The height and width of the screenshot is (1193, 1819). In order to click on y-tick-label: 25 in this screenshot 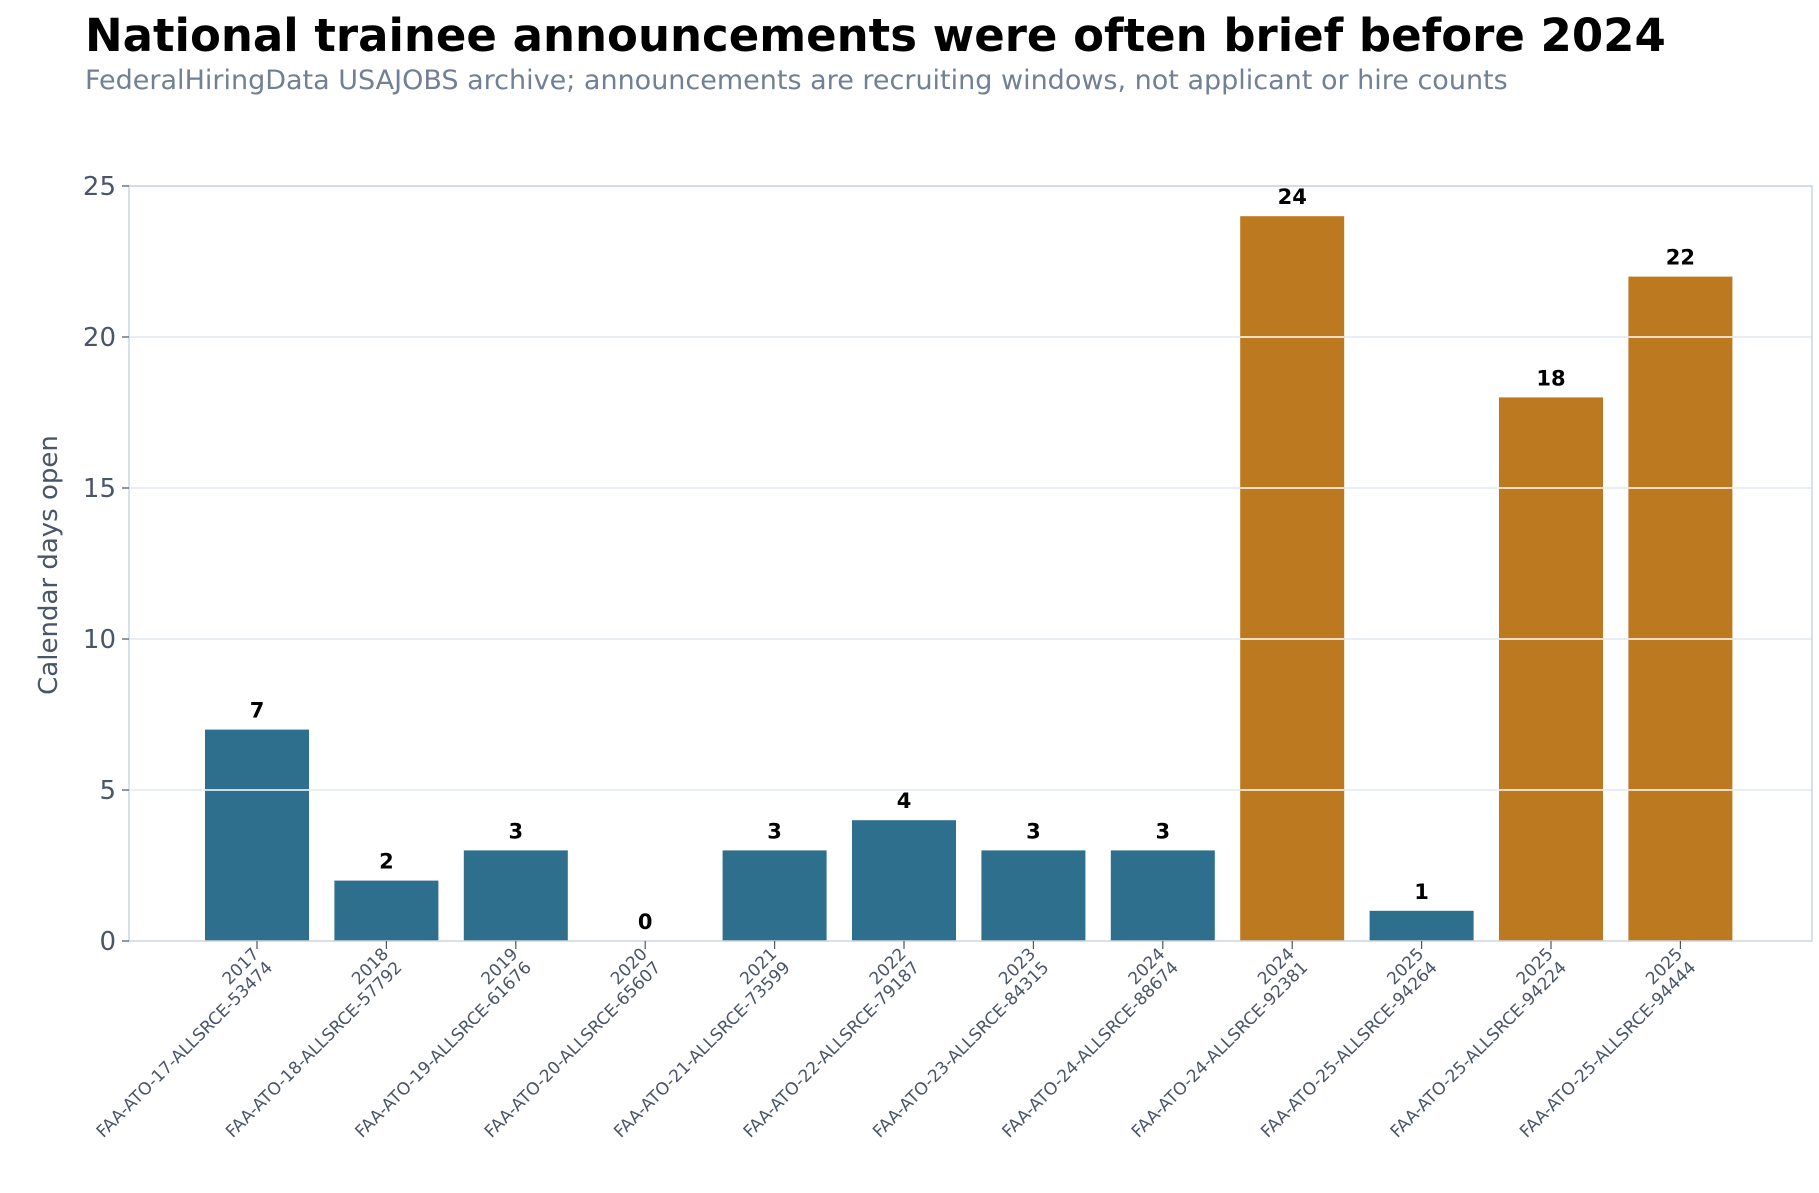, I will do `click(99, 187)`.